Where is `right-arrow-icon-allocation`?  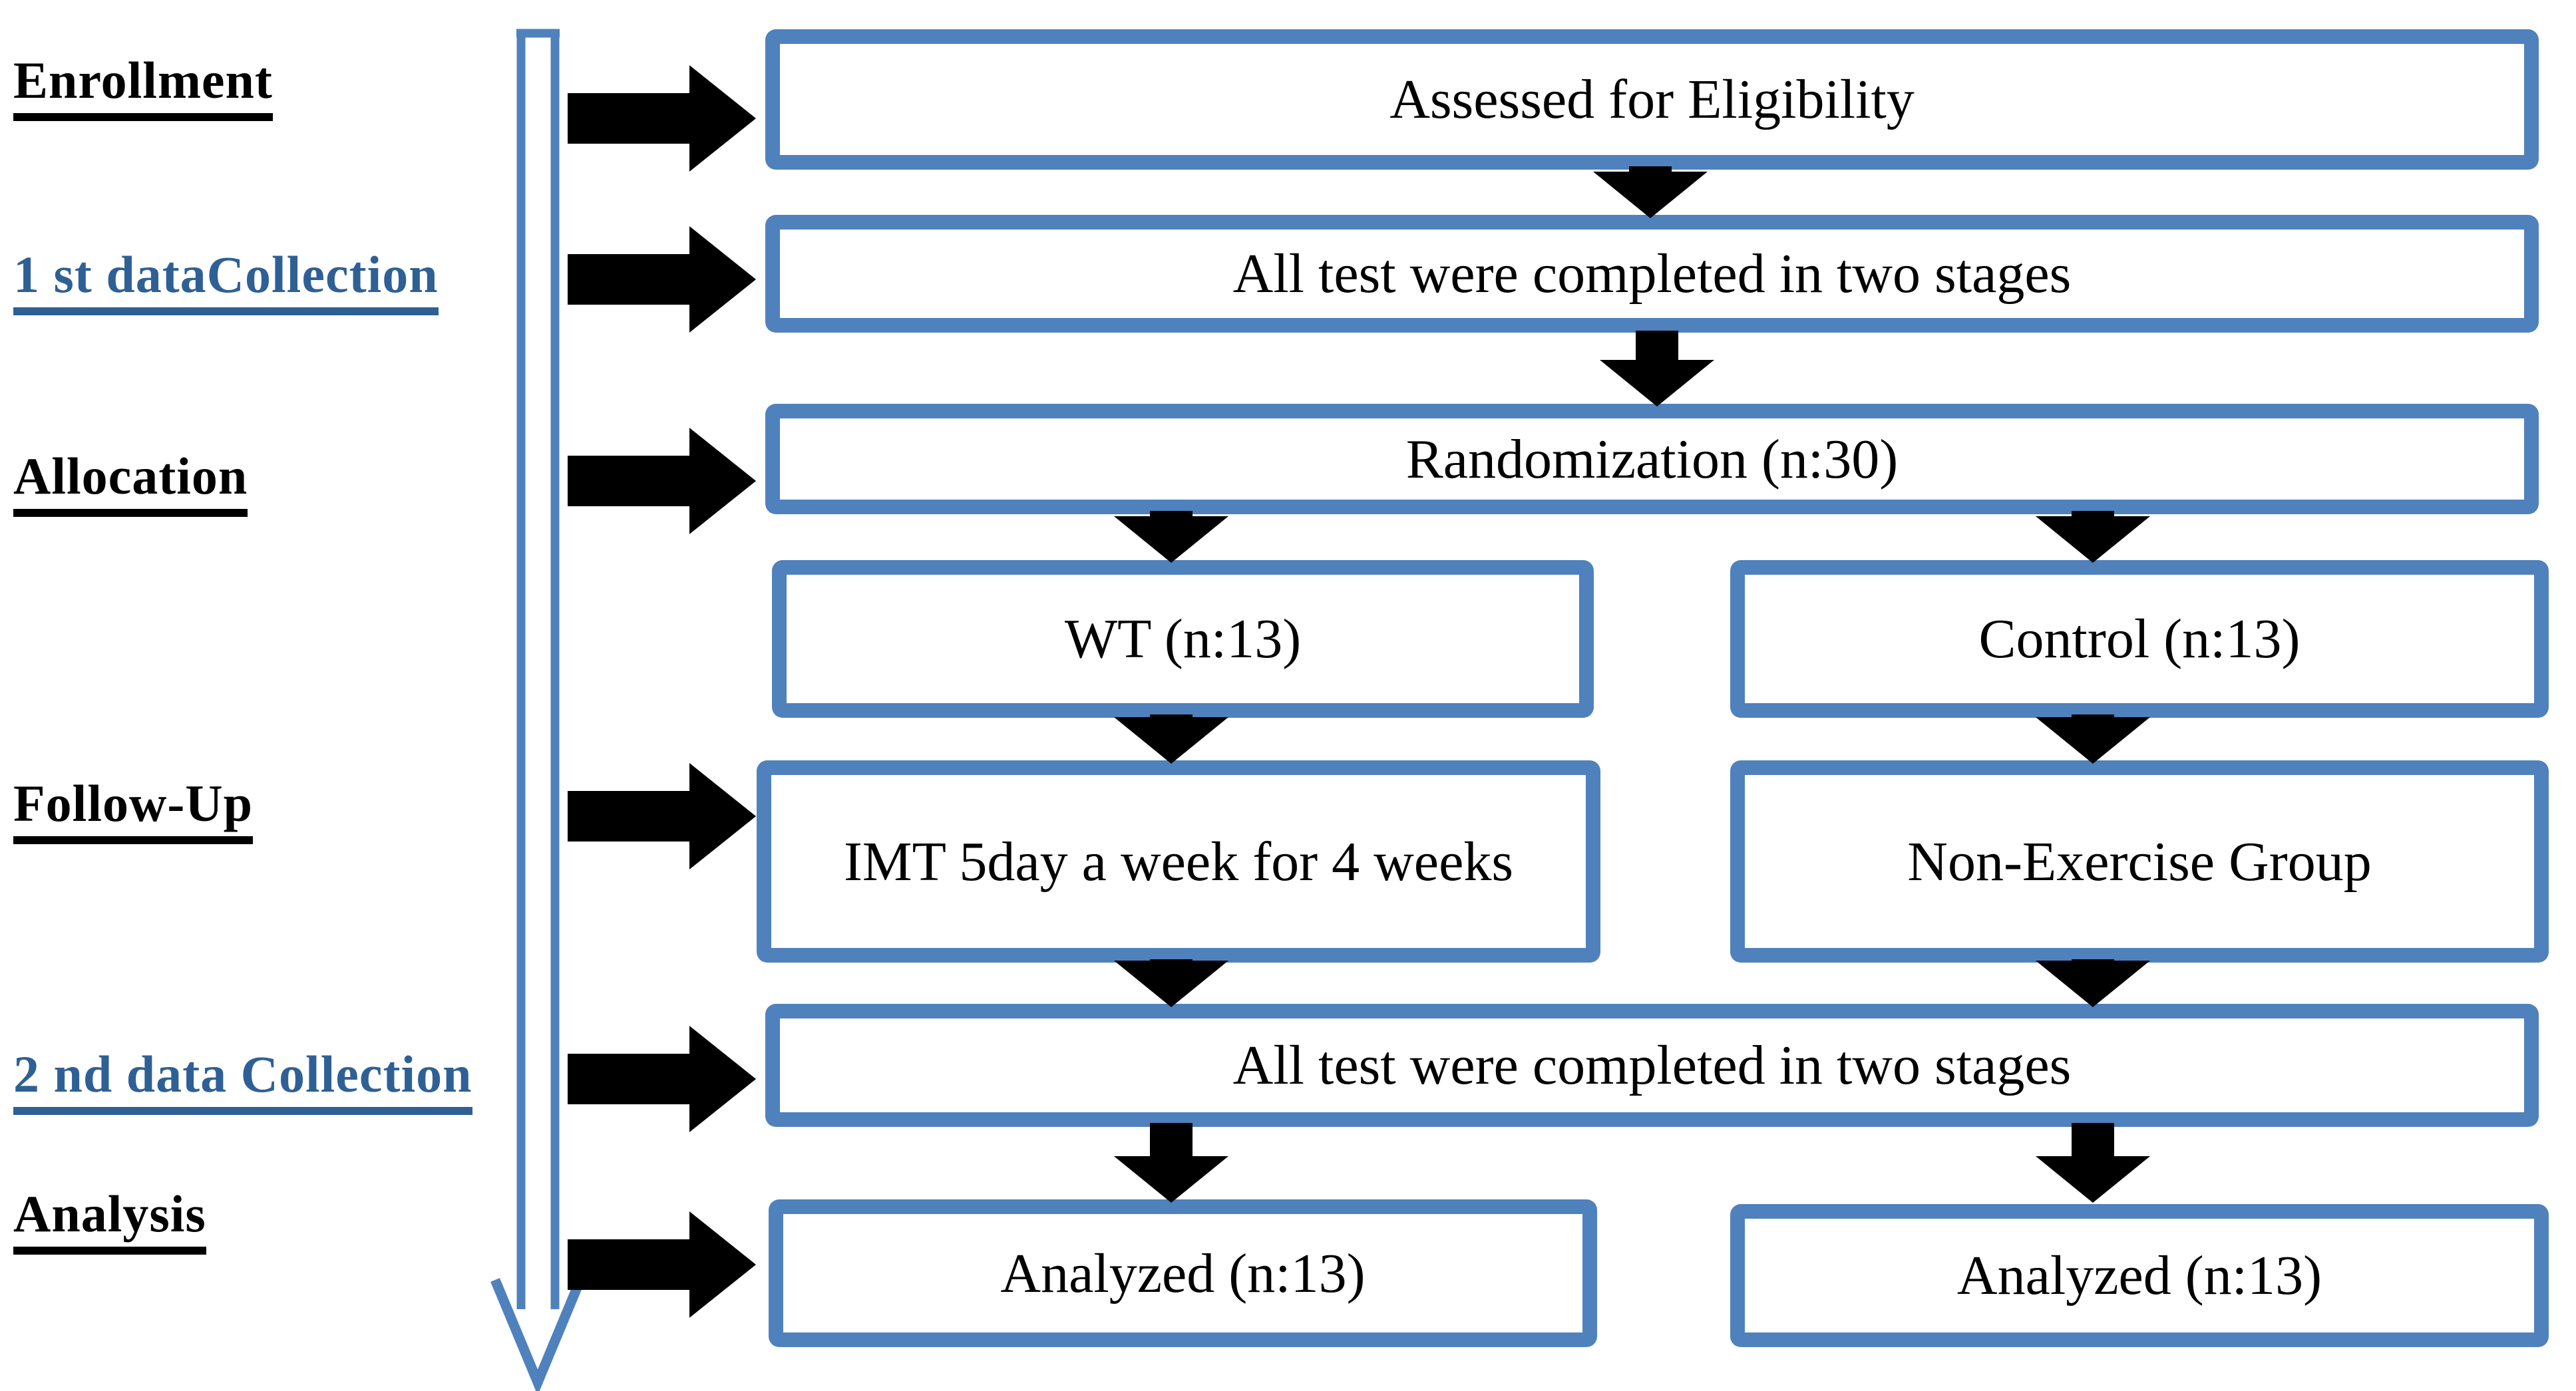 right-arrow-icon-allocation is located at coordinates (662, 481).